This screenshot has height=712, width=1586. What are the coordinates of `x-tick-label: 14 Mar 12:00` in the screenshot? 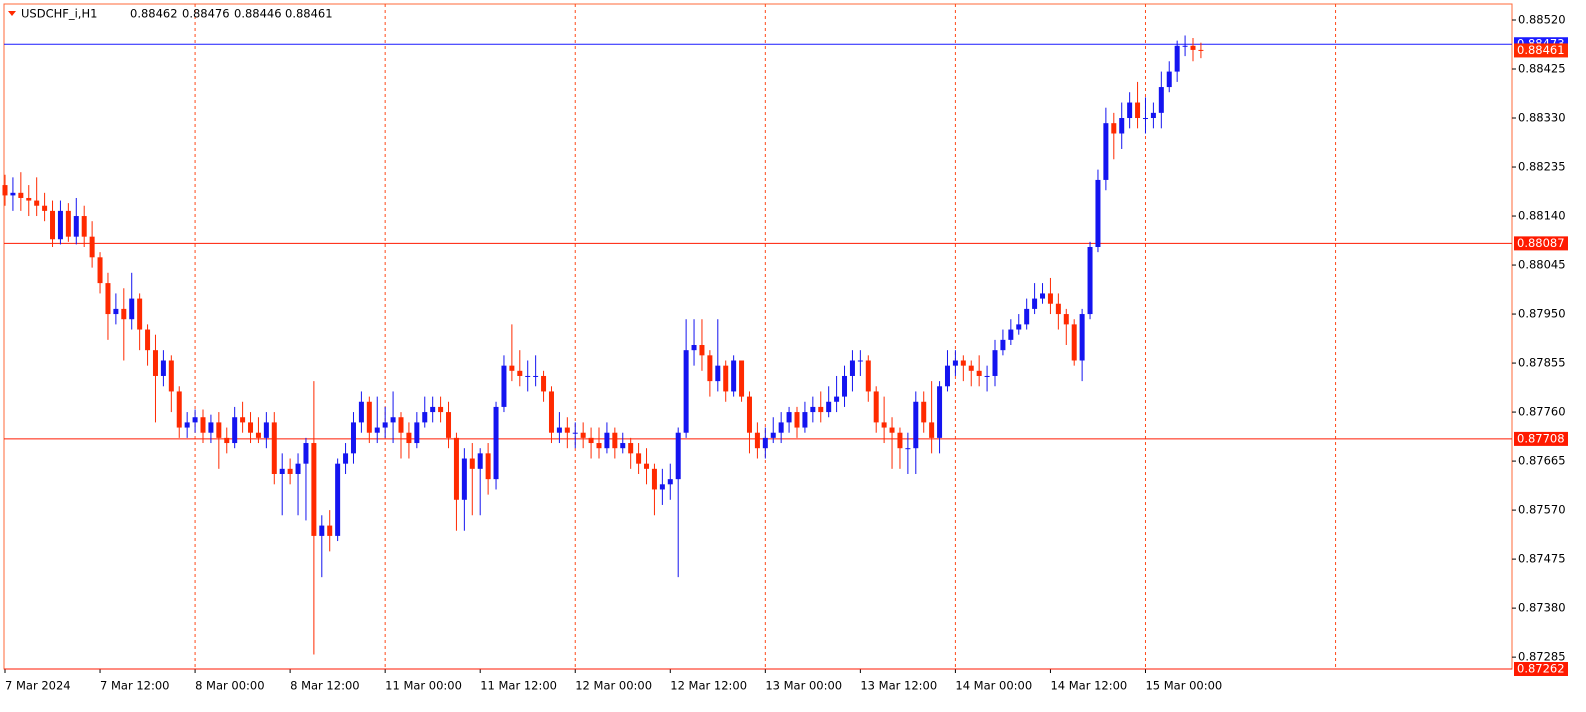 It's located at (1088, 686).